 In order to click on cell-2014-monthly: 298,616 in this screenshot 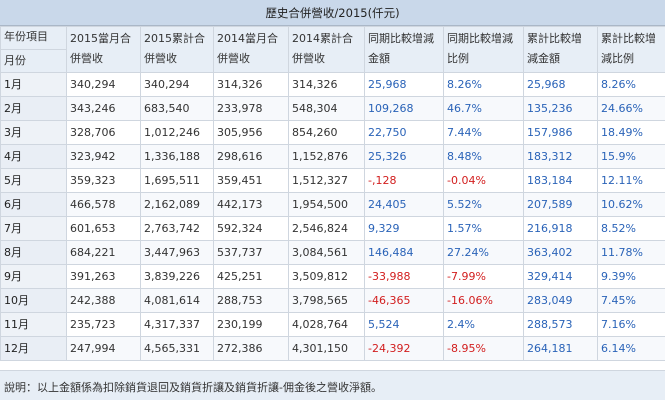, I will do `click(251, 156)`.